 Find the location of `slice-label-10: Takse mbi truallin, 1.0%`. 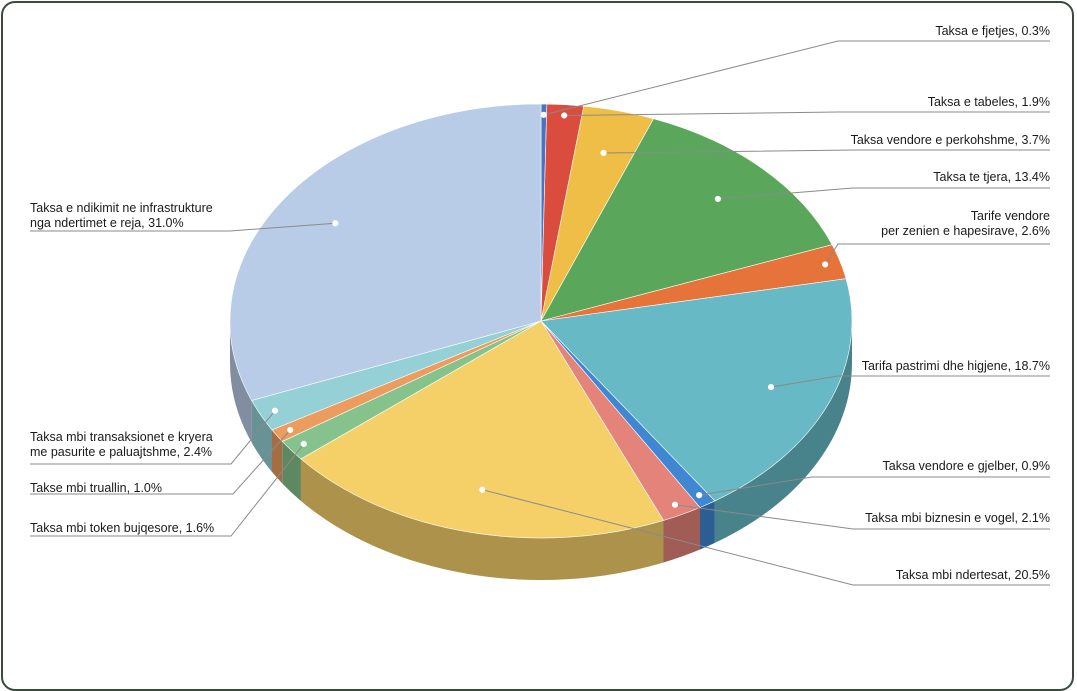

slice-label-10: Takse mbi truallin, 1.0% is located at coordinates (96, 488).